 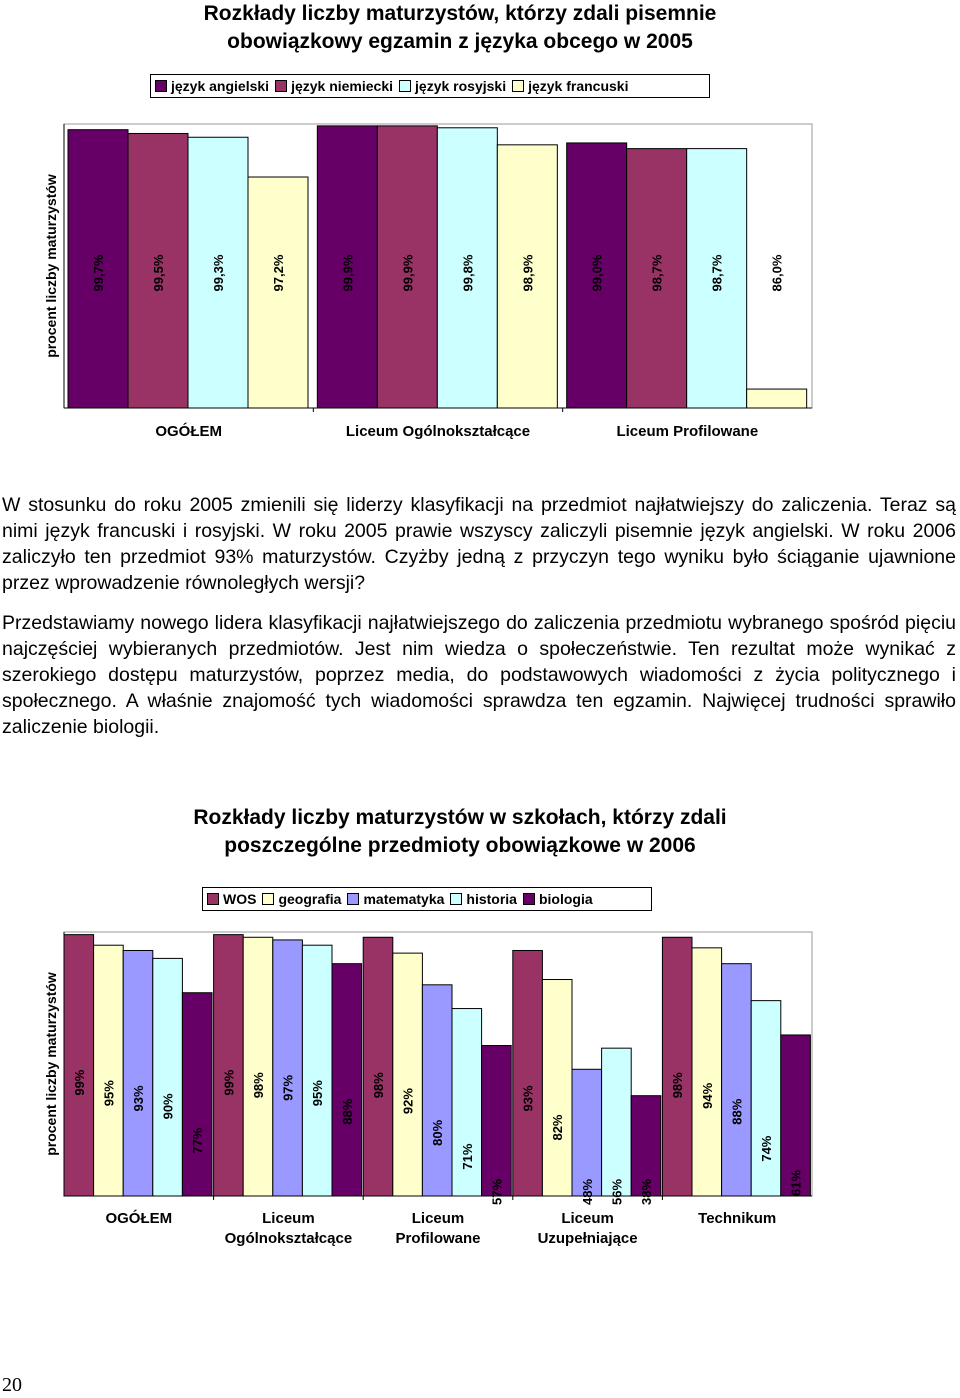 I want to click on category-label-1-3: Liceum, so click(x=587, y=1218).